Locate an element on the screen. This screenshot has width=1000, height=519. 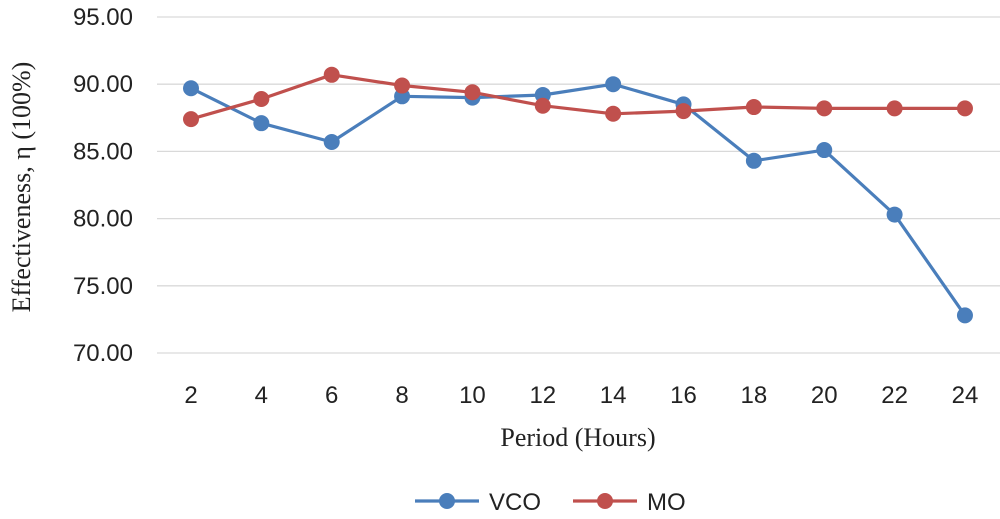
y-tick-label: 85.00 is located at coordinates (103, 151).